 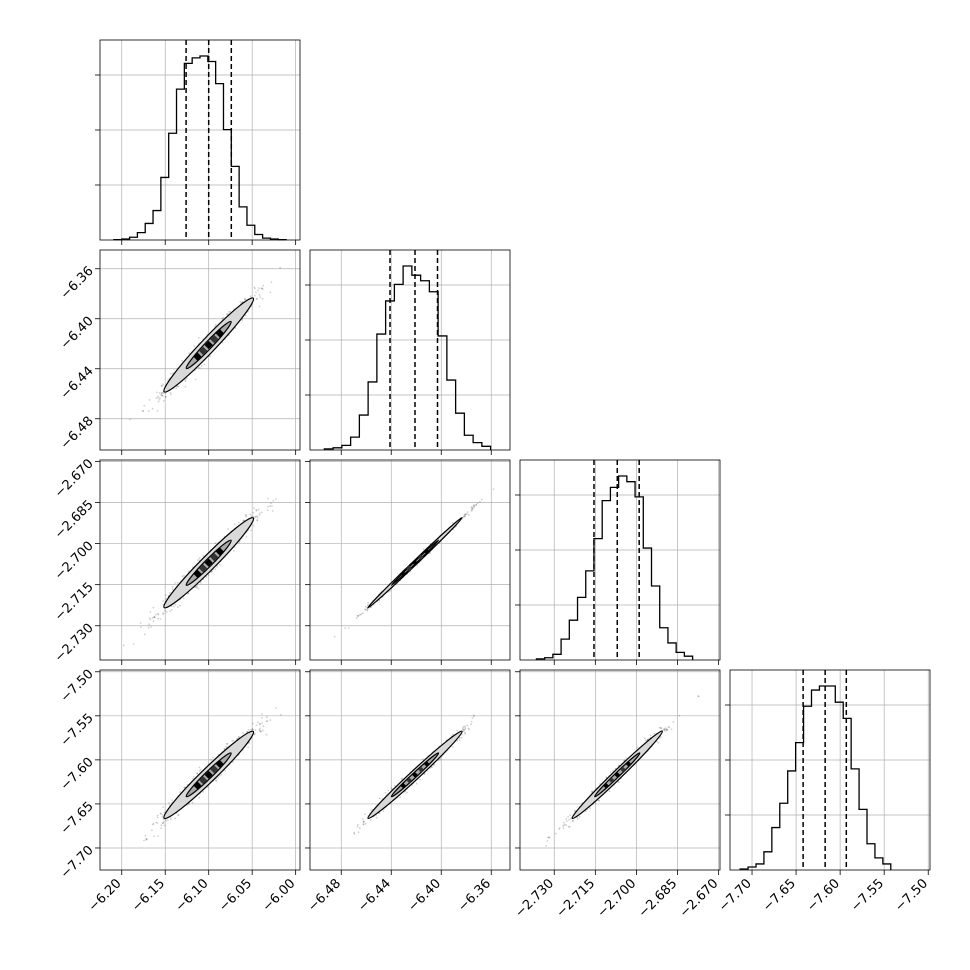 What do you see at coordinates (779, 895) in the screenshot?
I see `x-tick-label: −7.65` at bounding box center [779, 895].